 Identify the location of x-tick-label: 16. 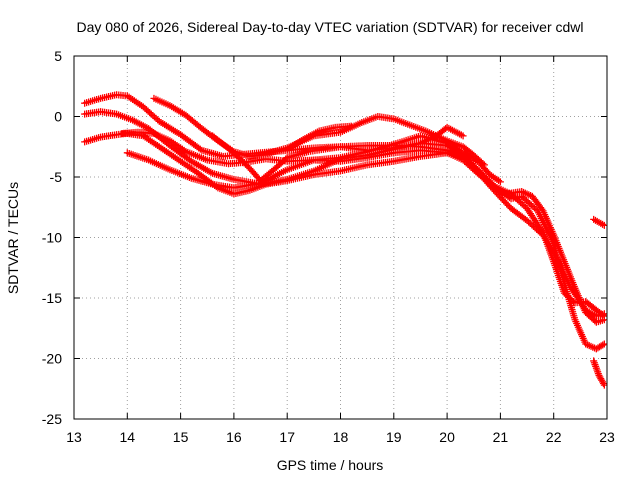
(234, 437).